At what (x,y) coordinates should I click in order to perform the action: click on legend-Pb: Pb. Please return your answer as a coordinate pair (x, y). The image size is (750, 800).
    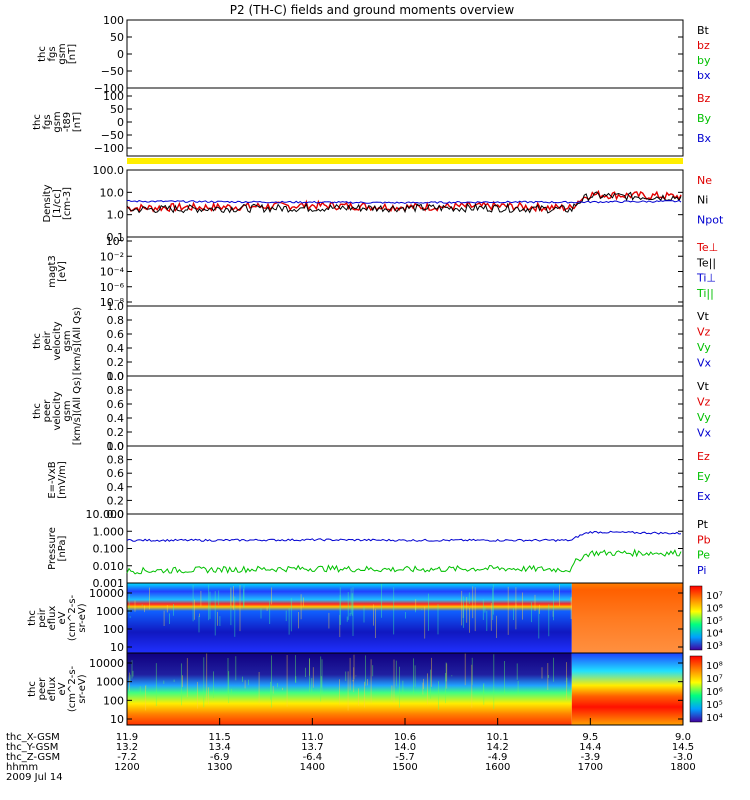
    Looking at the image, I should click on (704, 539).